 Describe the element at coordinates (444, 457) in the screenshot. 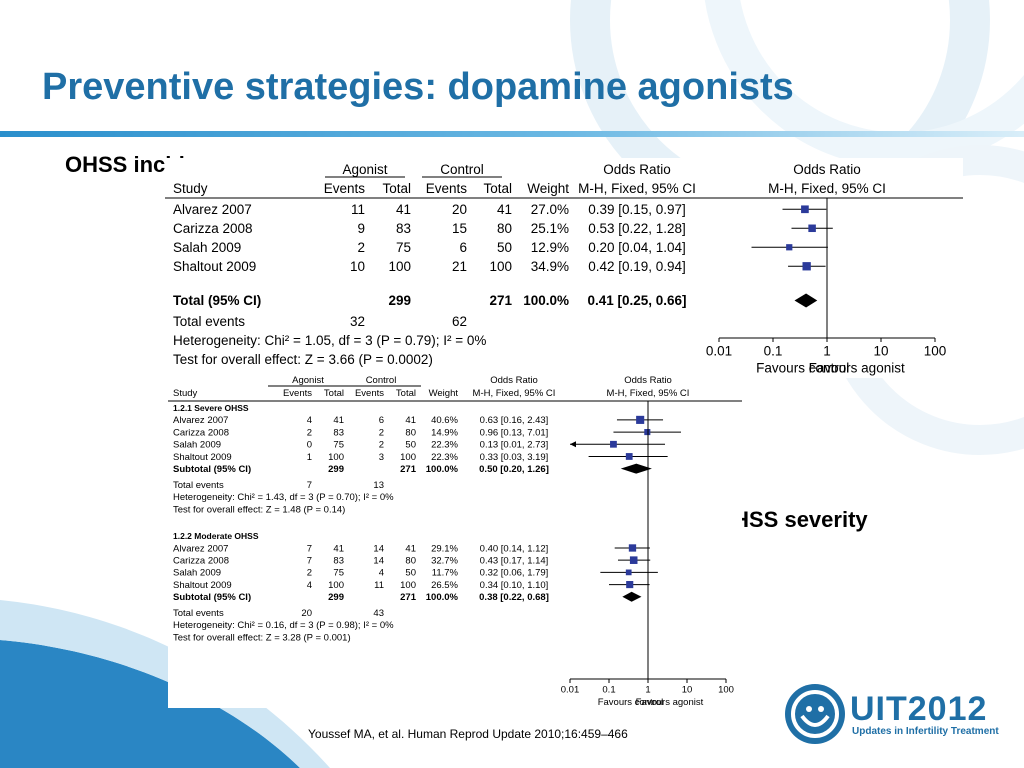

I see `cell-weight: 22.3%` at that location.